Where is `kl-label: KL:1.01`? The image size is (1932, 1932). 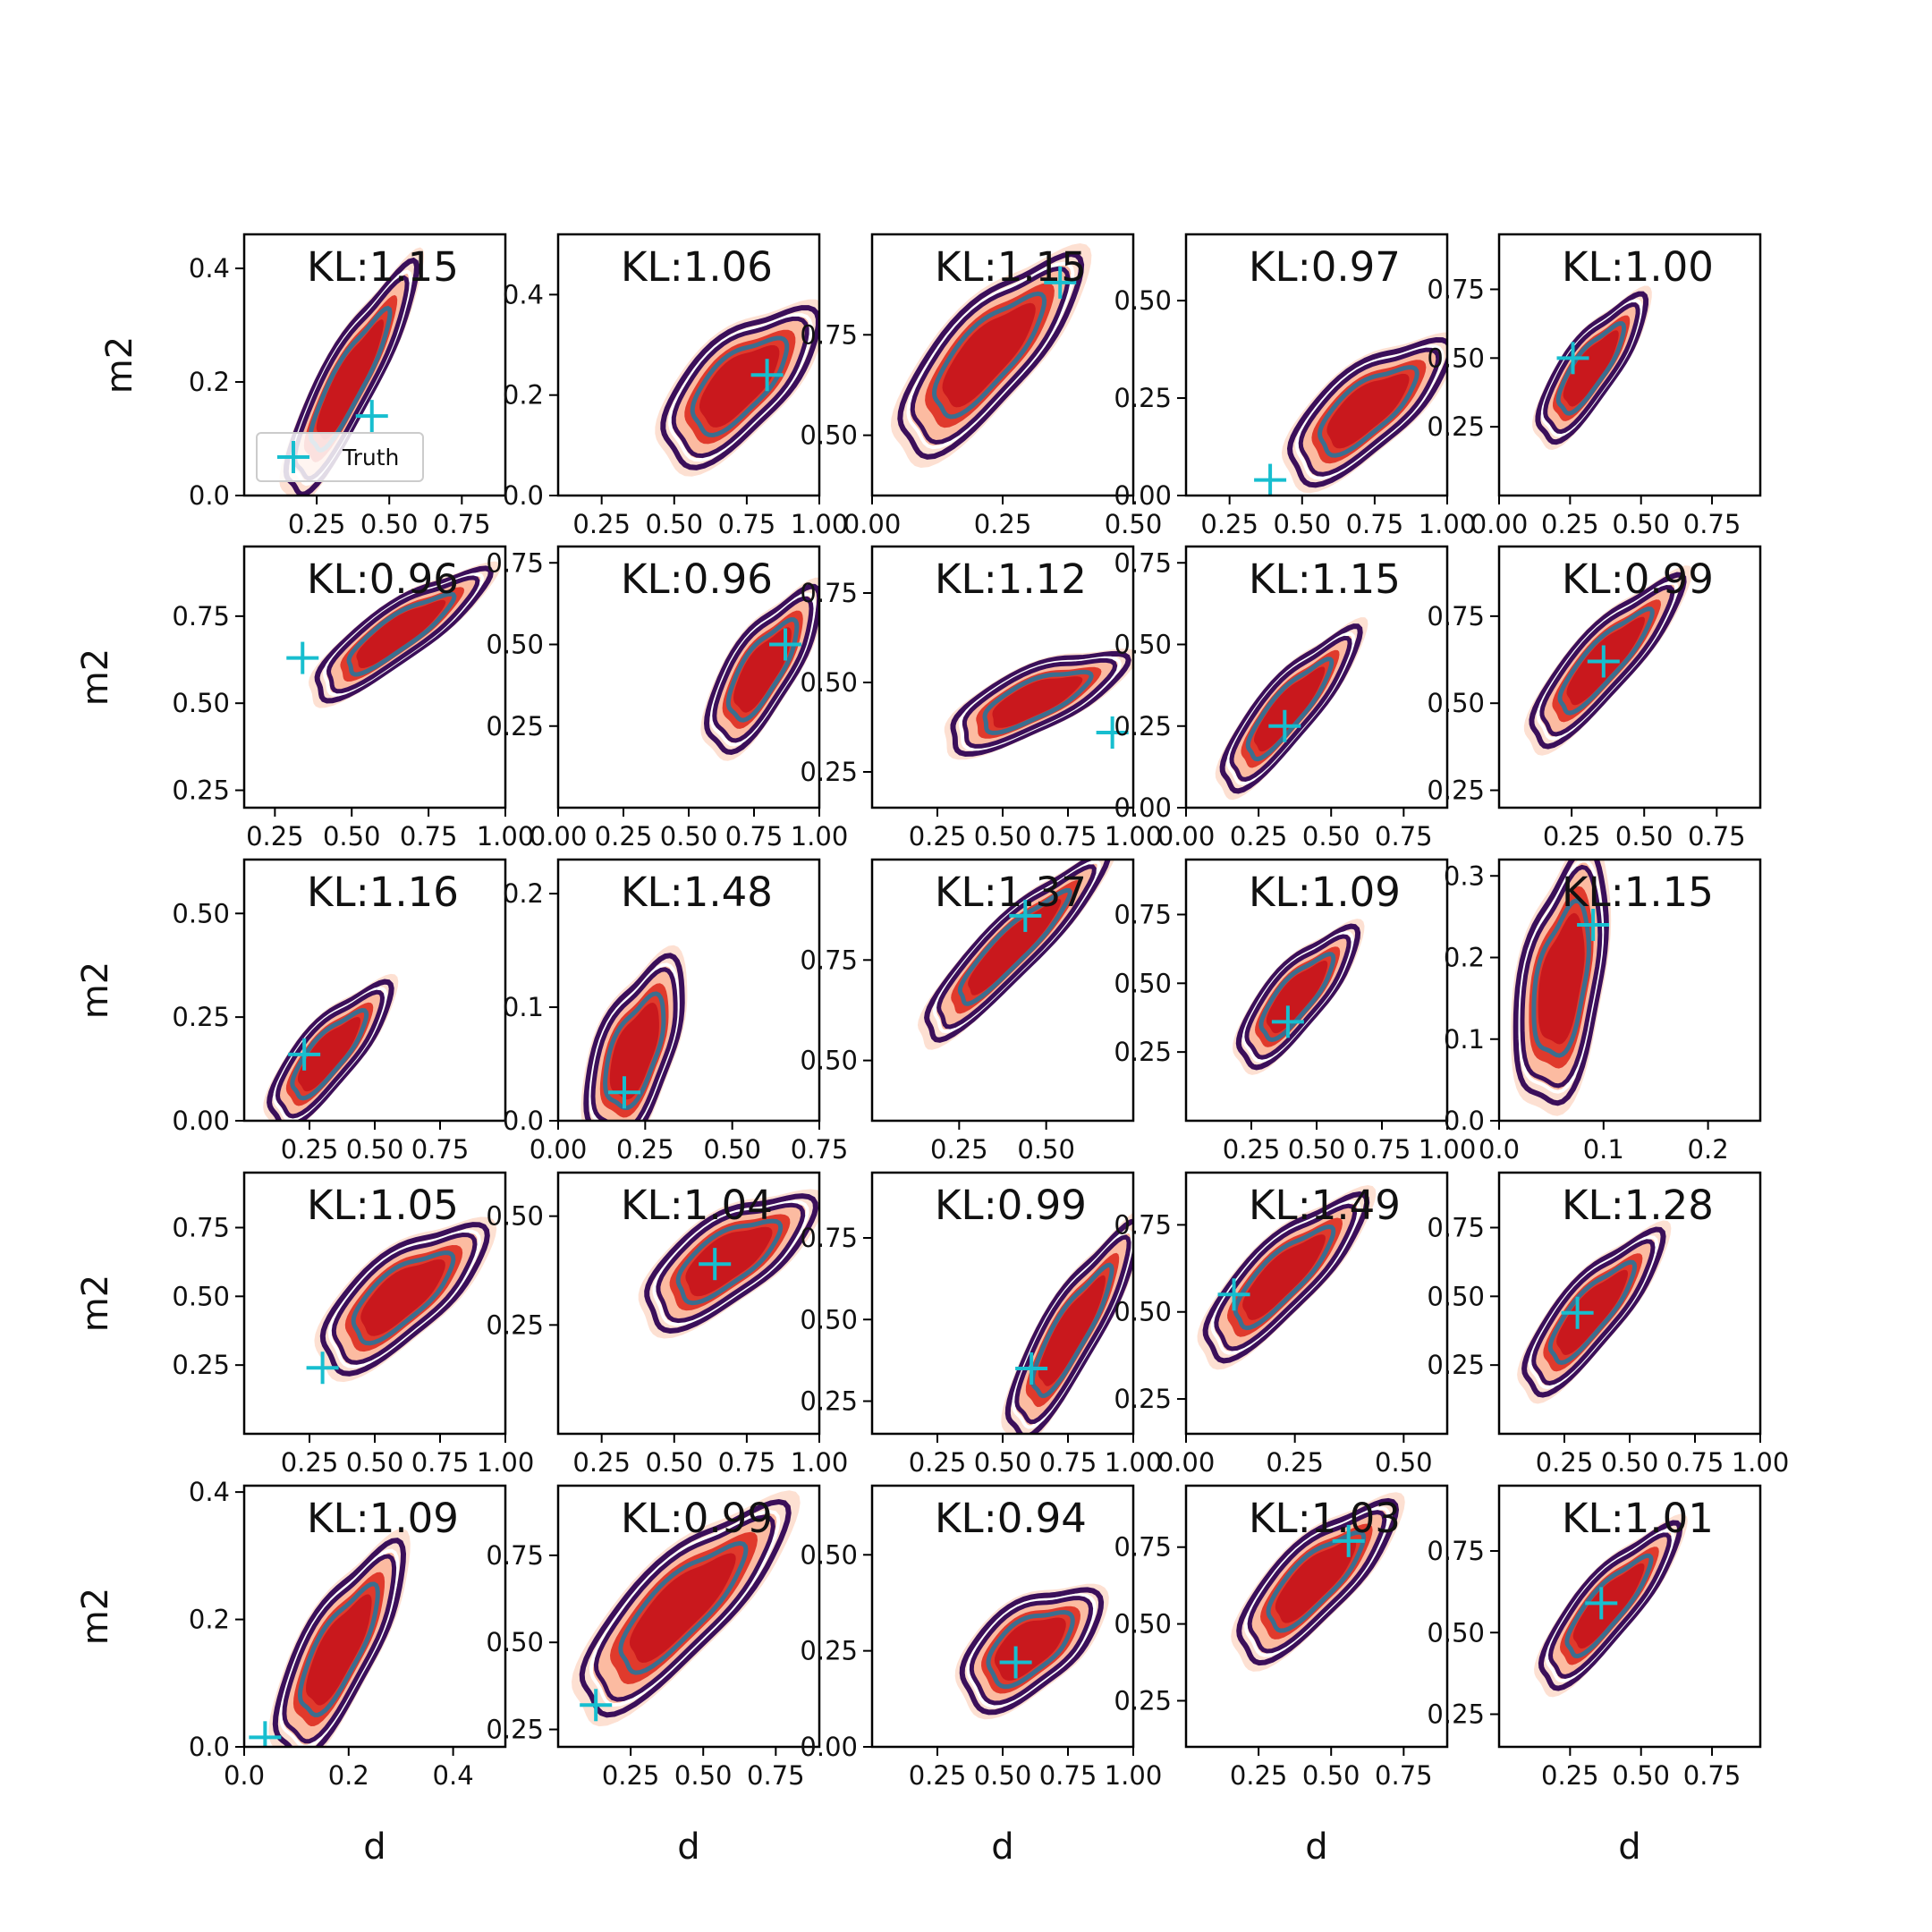 kl-label: KL:1.01 is located at coordinates (1638, 1518).